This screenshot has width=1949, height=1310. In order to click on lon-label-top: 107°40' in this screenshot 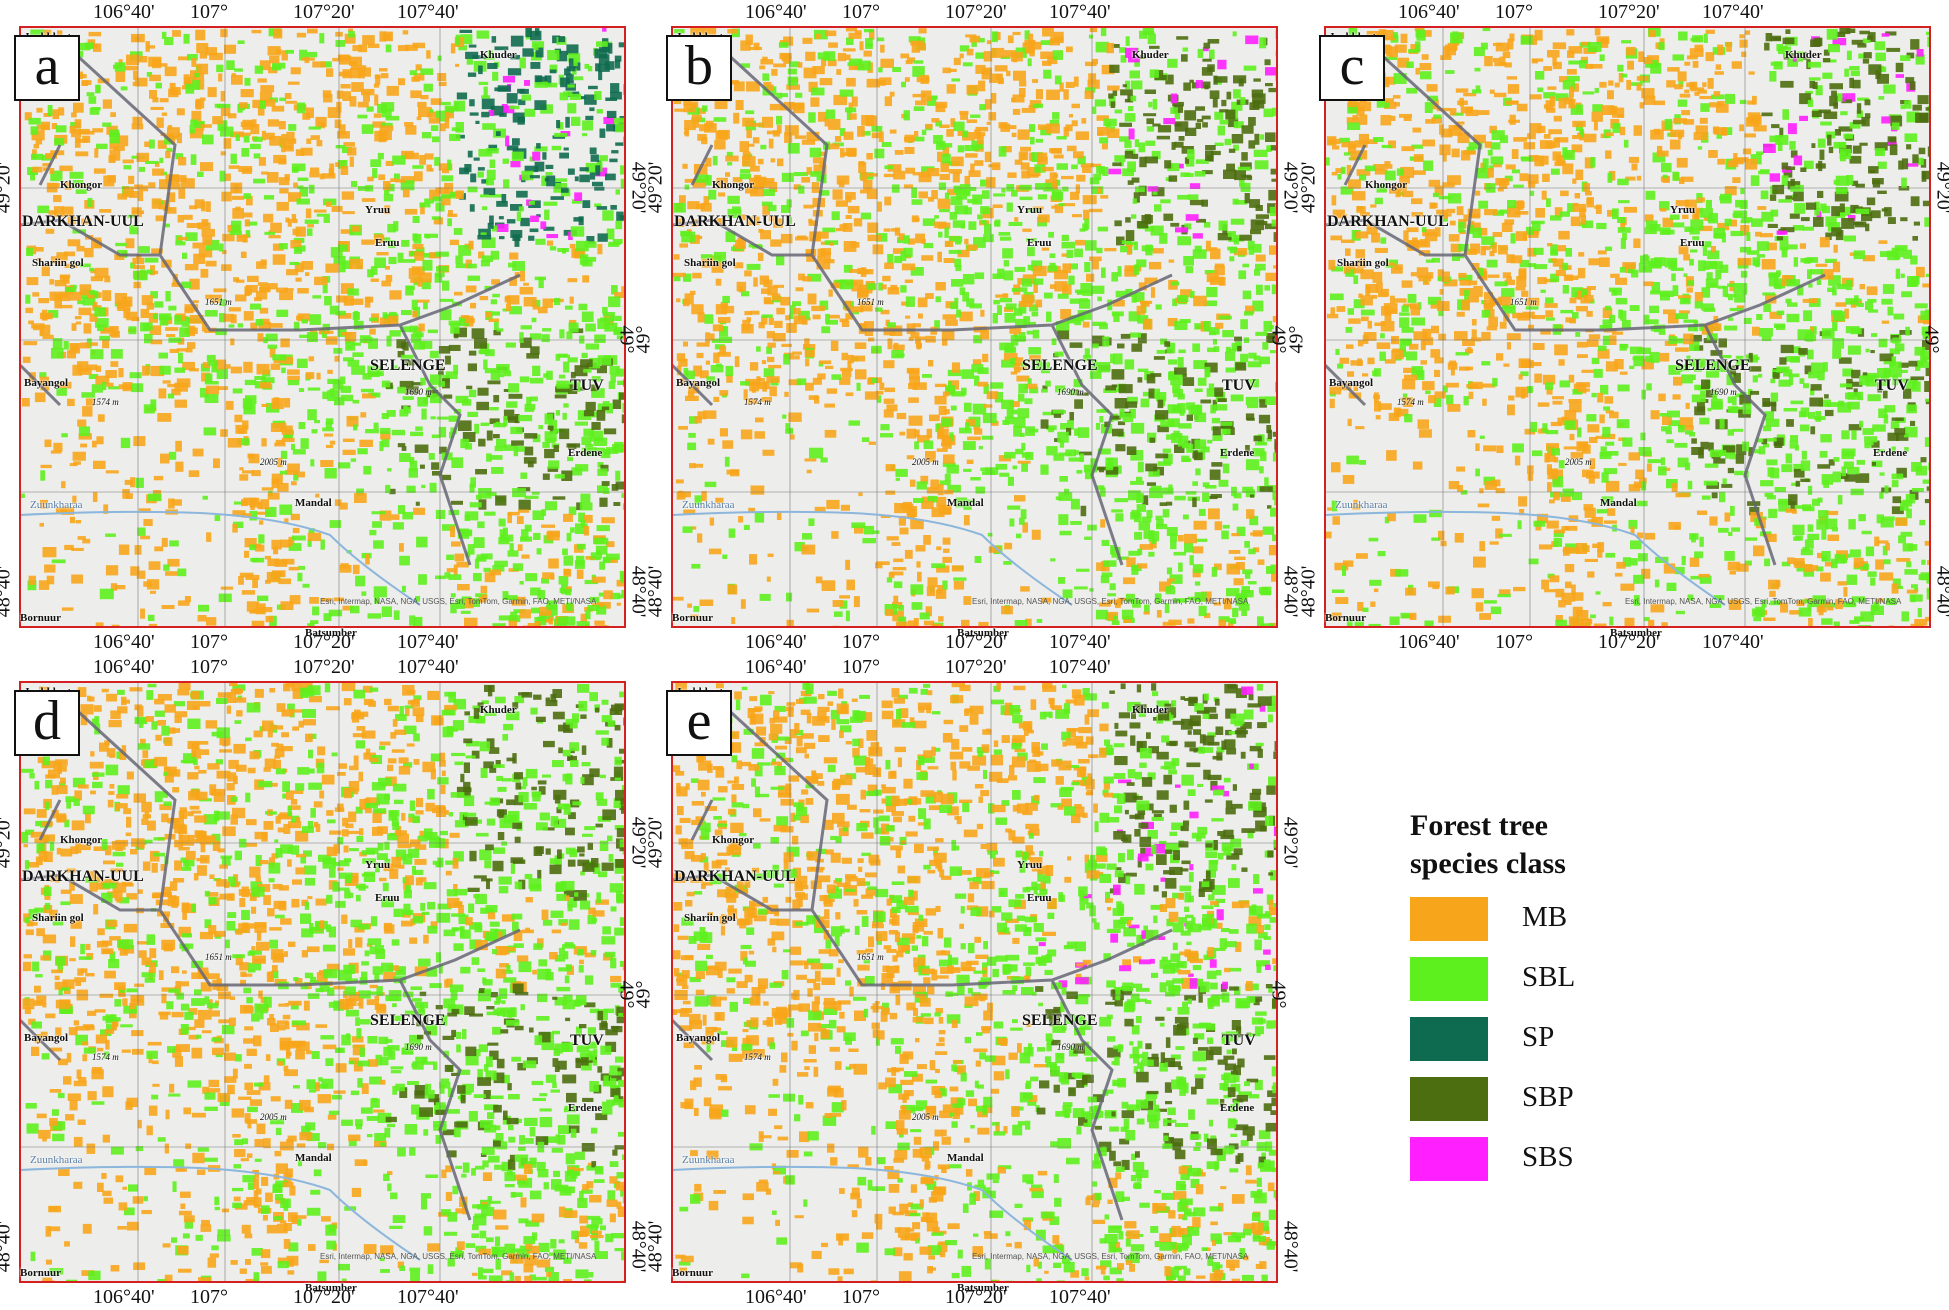, I will do `click(1080, 667)`.